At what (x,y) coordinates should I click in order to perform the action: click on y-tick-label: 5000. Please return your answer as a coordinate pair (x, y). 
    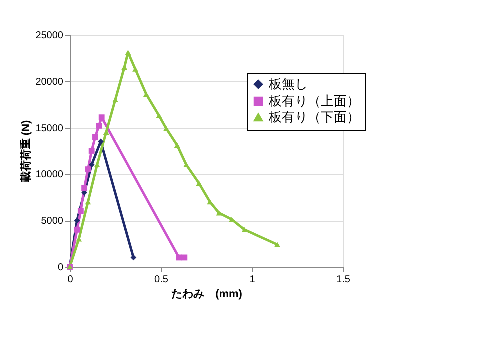
    Looking at the image, I should click on (52, 222).